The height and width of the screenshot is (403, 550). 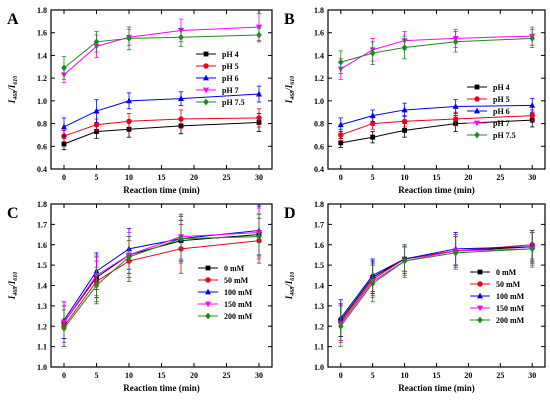 I want to click on legend-item: 100 mM, so click(x=225, y=292).